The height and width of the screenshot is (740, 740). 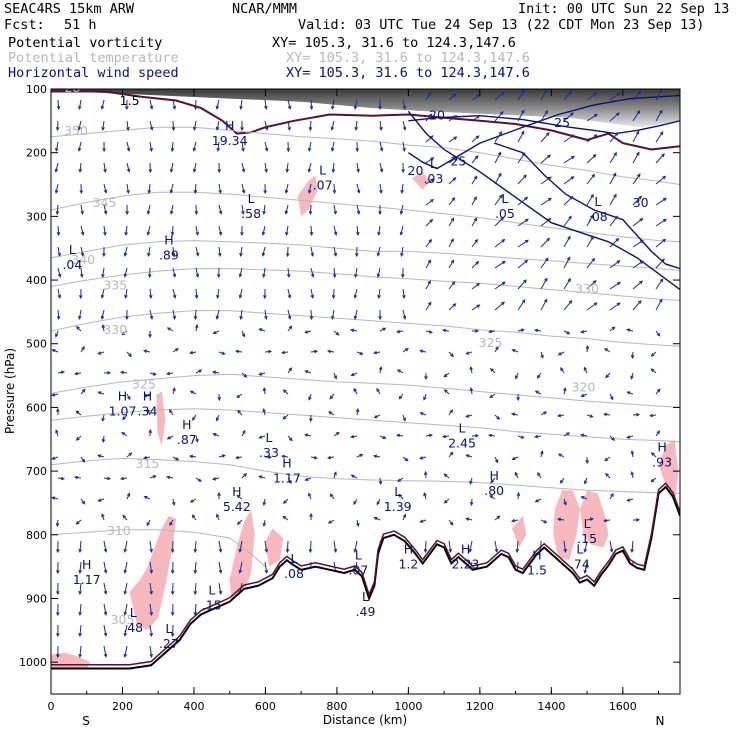 I want to click on model-title: SEAC4RS 15km ARW, so click(x=69, y=9).